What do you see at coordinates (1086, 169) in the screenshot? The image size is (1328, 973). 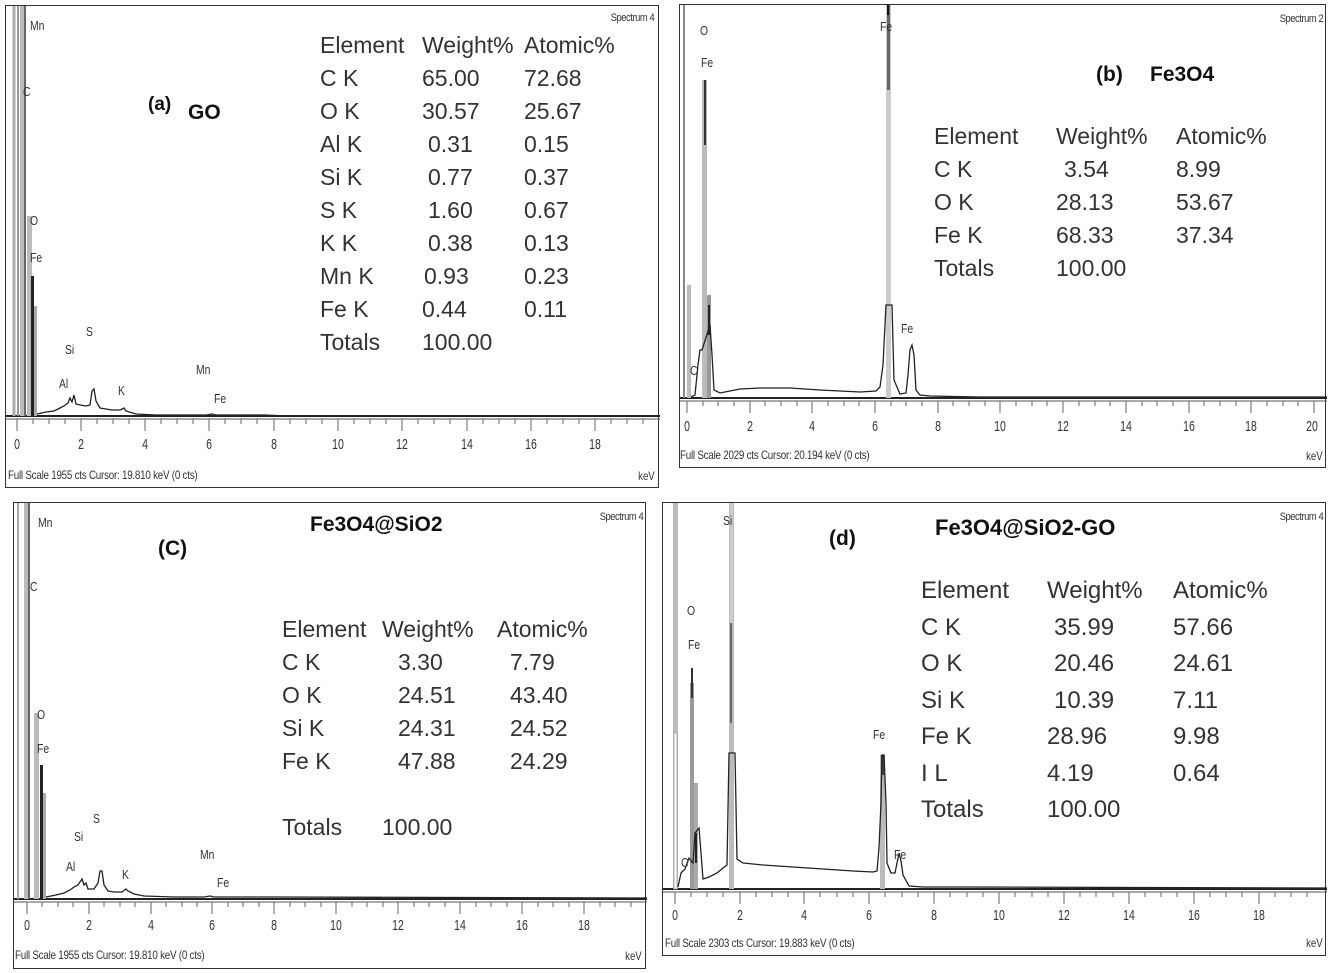 I see `cell-weight: 3.54` at bounding box center [1086, 169].